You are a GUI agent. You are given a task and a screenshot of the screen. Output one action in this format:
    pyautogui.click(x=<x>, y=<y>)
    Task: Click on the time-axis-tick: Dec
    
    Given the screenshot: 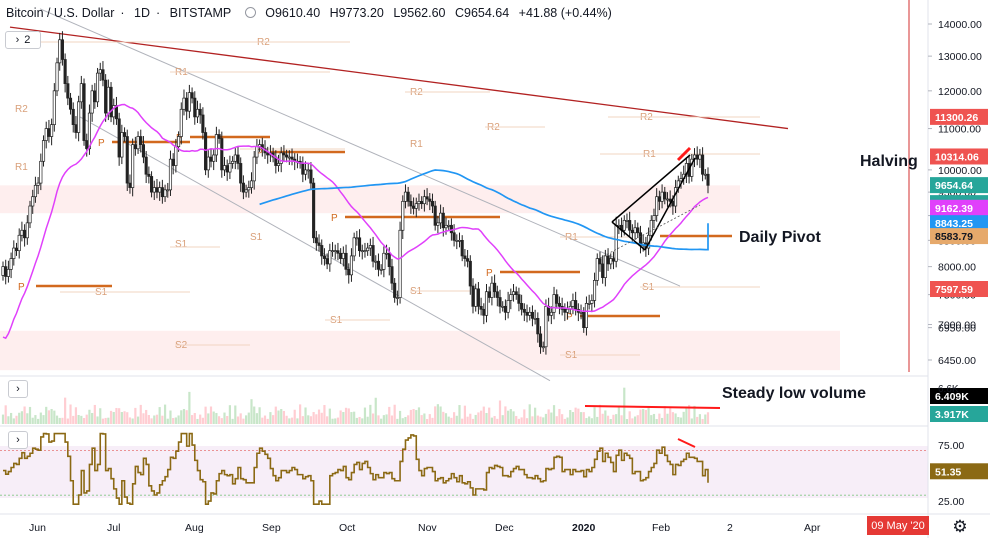 What is the action you would take?
    pyautogui.click(x=504, y=528)
    